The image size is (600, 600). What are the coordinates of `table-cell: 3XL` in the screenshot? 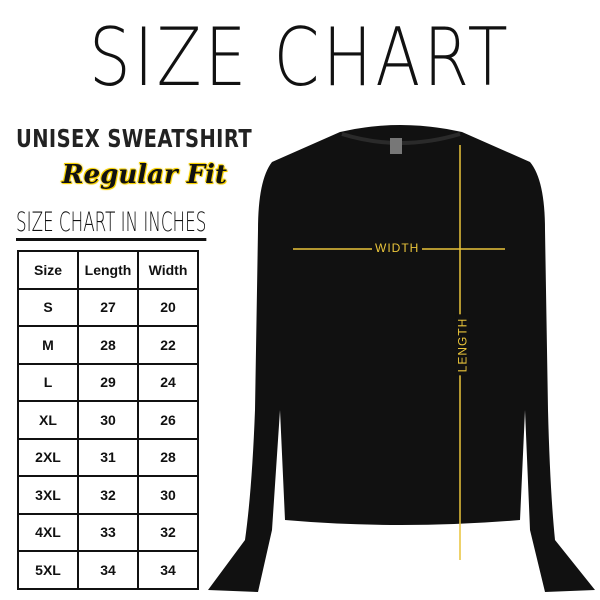 It's located at (48, 495).